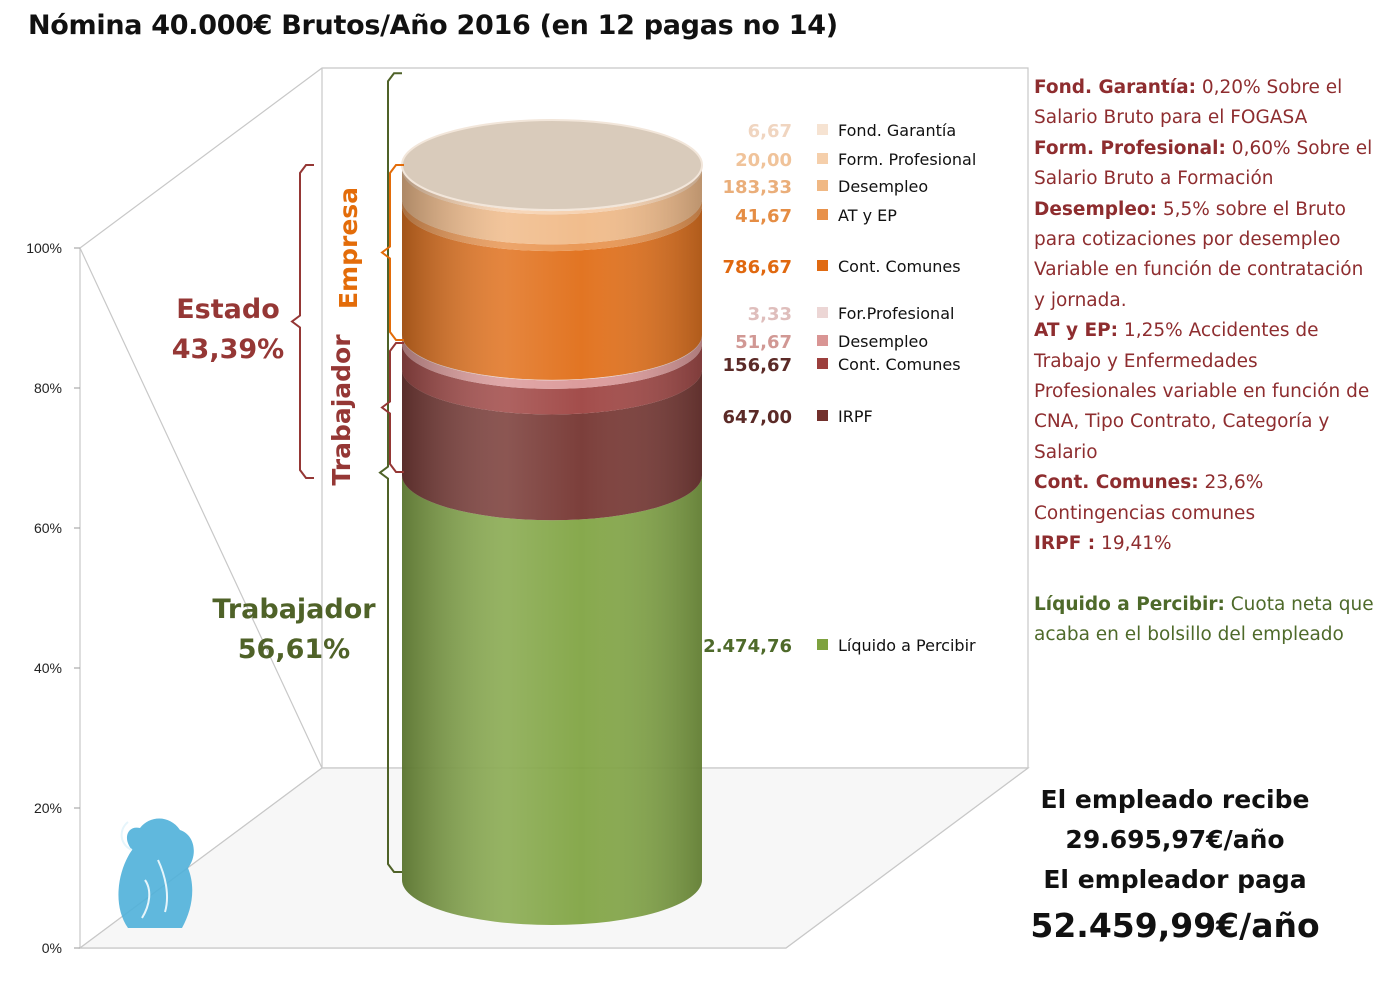 Image resolution: width=1385 pixels, height=1002 pixels. I want to click on y-tick-label: 80%, so click(48, 388).